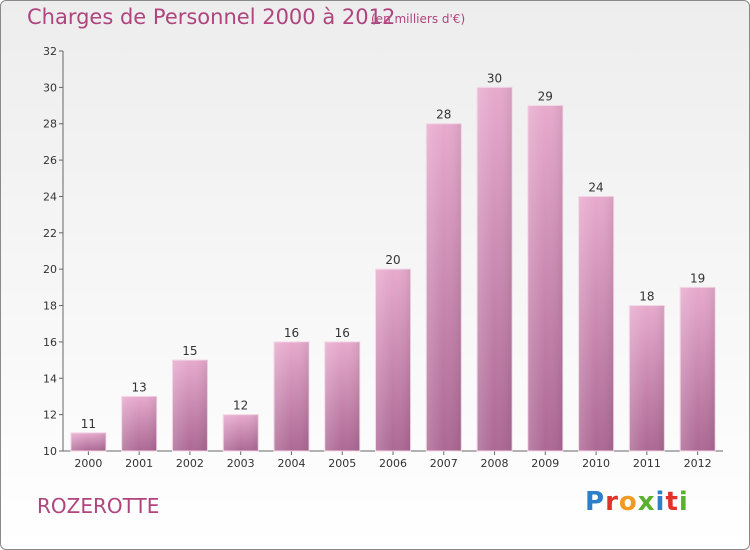 The height and width of the screenshot is (550, 750). I want to click on y-tick-label: 26, so click(50, 160).